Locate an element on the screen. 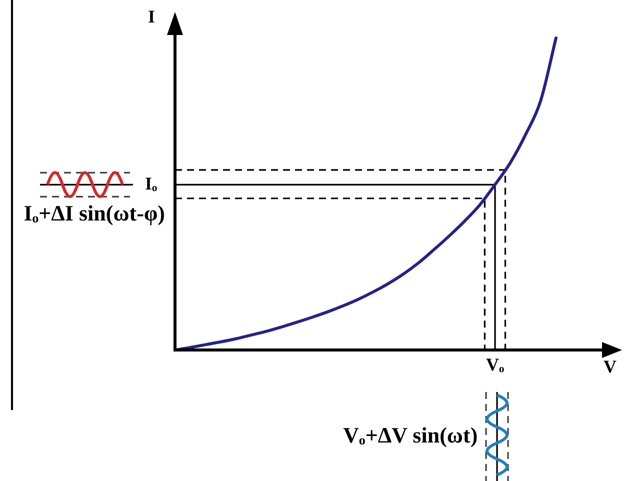 This screenshot has width=624, height=481. ref-line-label: Iₒ is located at coordinates (151, 183).